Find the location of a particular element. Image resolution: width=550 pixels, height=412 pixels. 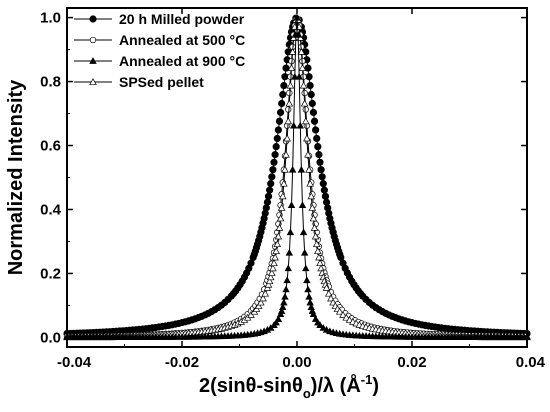

x-axis-title-mid: )/λ (Å is located at coordinates (336, 385).